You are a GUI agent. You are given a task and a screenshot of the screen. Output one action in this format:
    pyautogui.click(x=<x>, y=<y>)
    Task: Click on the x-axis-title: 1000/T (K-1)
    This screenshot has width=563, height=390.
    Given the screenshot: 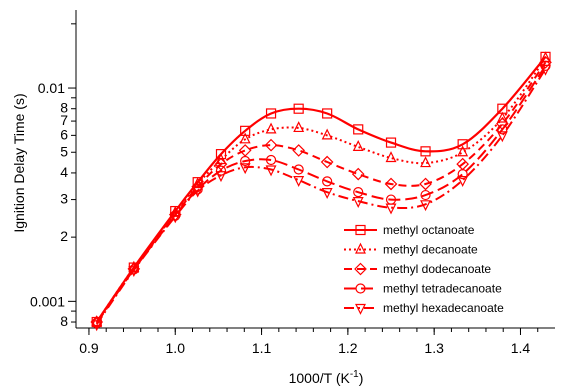 What is the action you would take?
    pyautogui.click(x=326, y=377)
    